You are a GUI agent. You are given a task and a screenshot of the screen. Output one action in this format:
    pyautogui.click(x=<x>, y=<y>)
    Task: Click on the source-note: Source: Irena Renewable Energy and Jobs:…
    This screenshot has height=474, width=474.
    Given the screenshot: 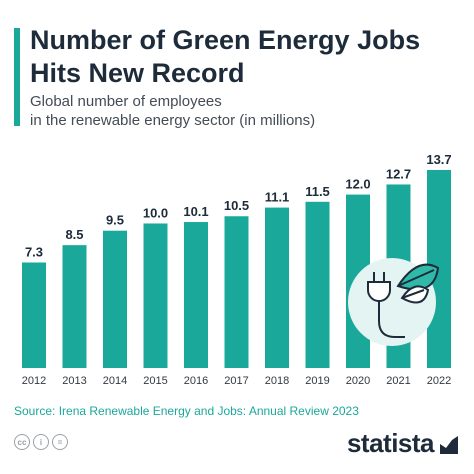 What is the action you would take?
    pyautogui.click(x=186, y=411)
    